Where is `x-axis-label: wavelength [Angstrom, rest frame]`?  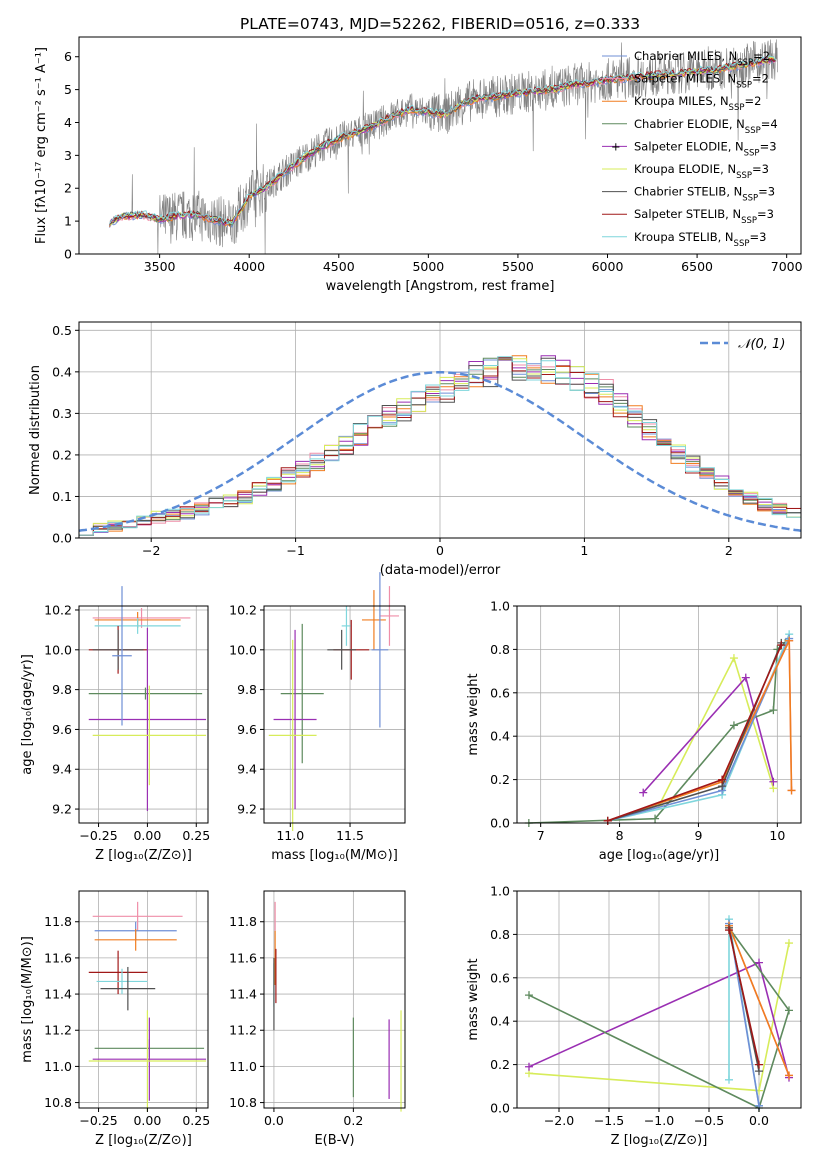
x-axis-label: wavelength [Angstrom, rest frame] is located at coordinates (440, 286).